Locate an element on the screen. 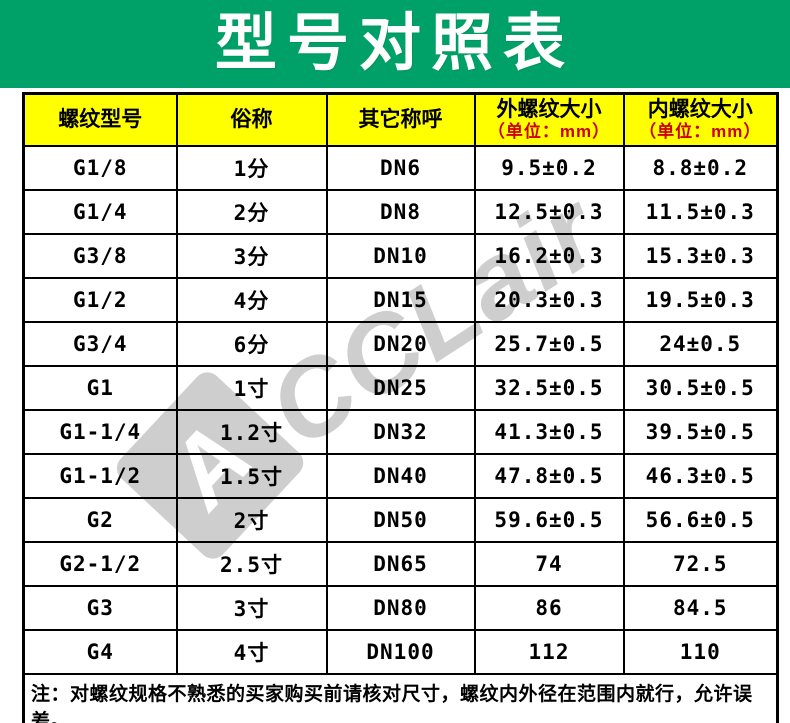 The height and width of the screenshot is (723, 790). table-cell: DN40 is located at coordinates (400, 475).